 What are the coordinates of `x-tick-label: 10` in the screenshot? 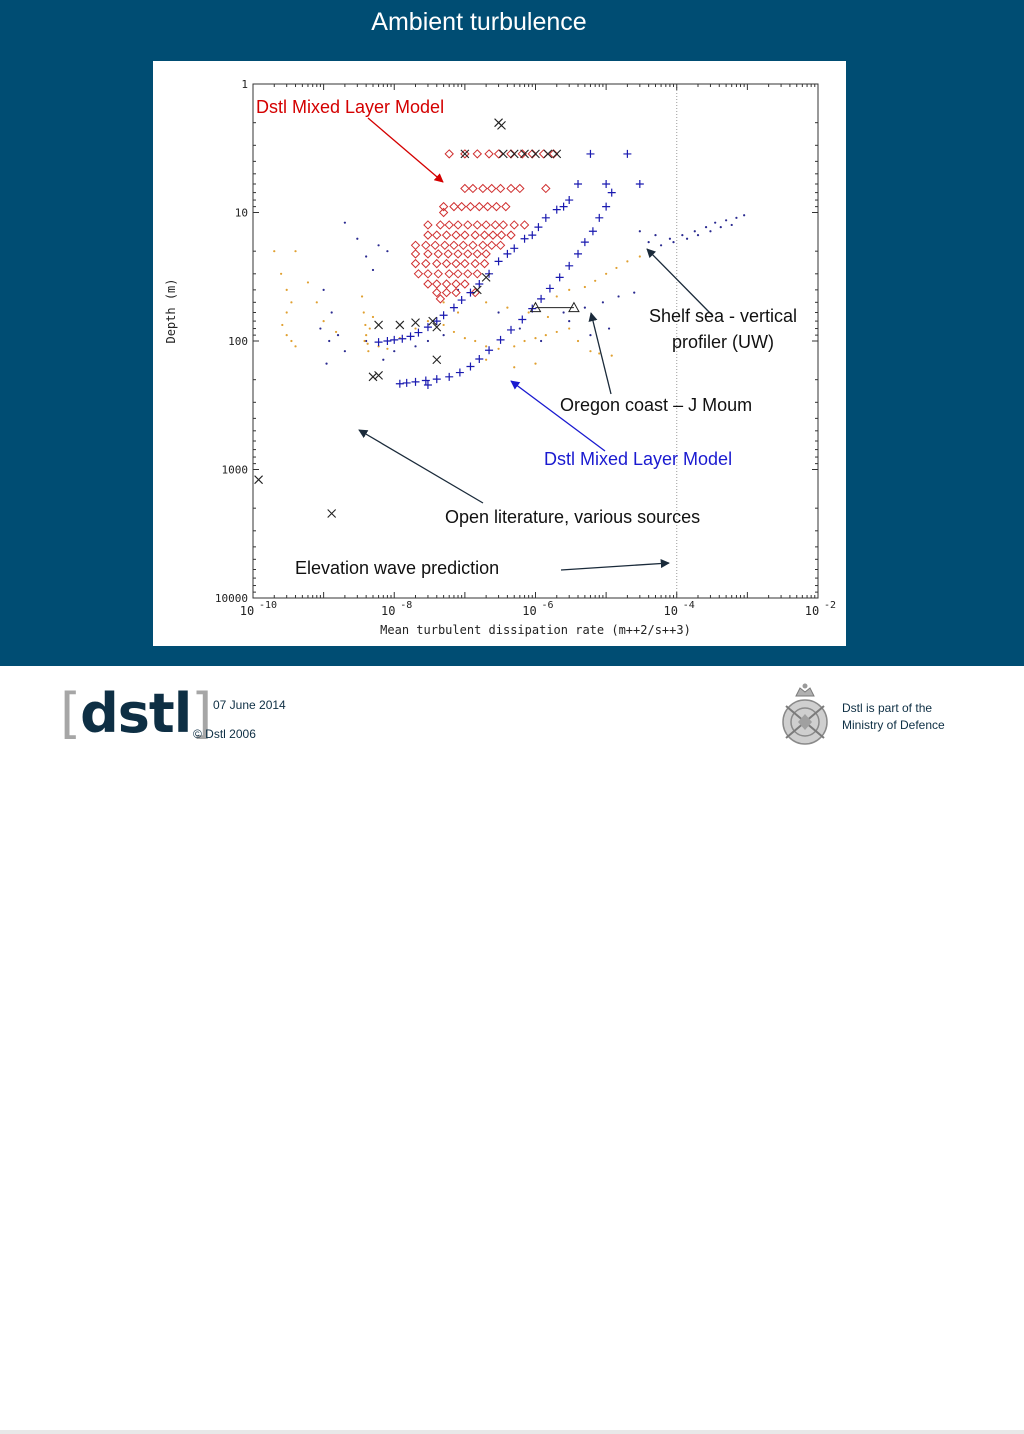 It's located at (529, 611).